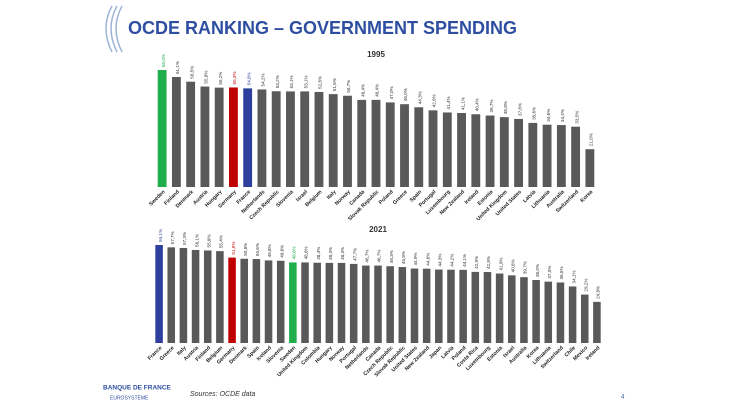  I want to click on value-label: 59,1%, so click(160, 235).